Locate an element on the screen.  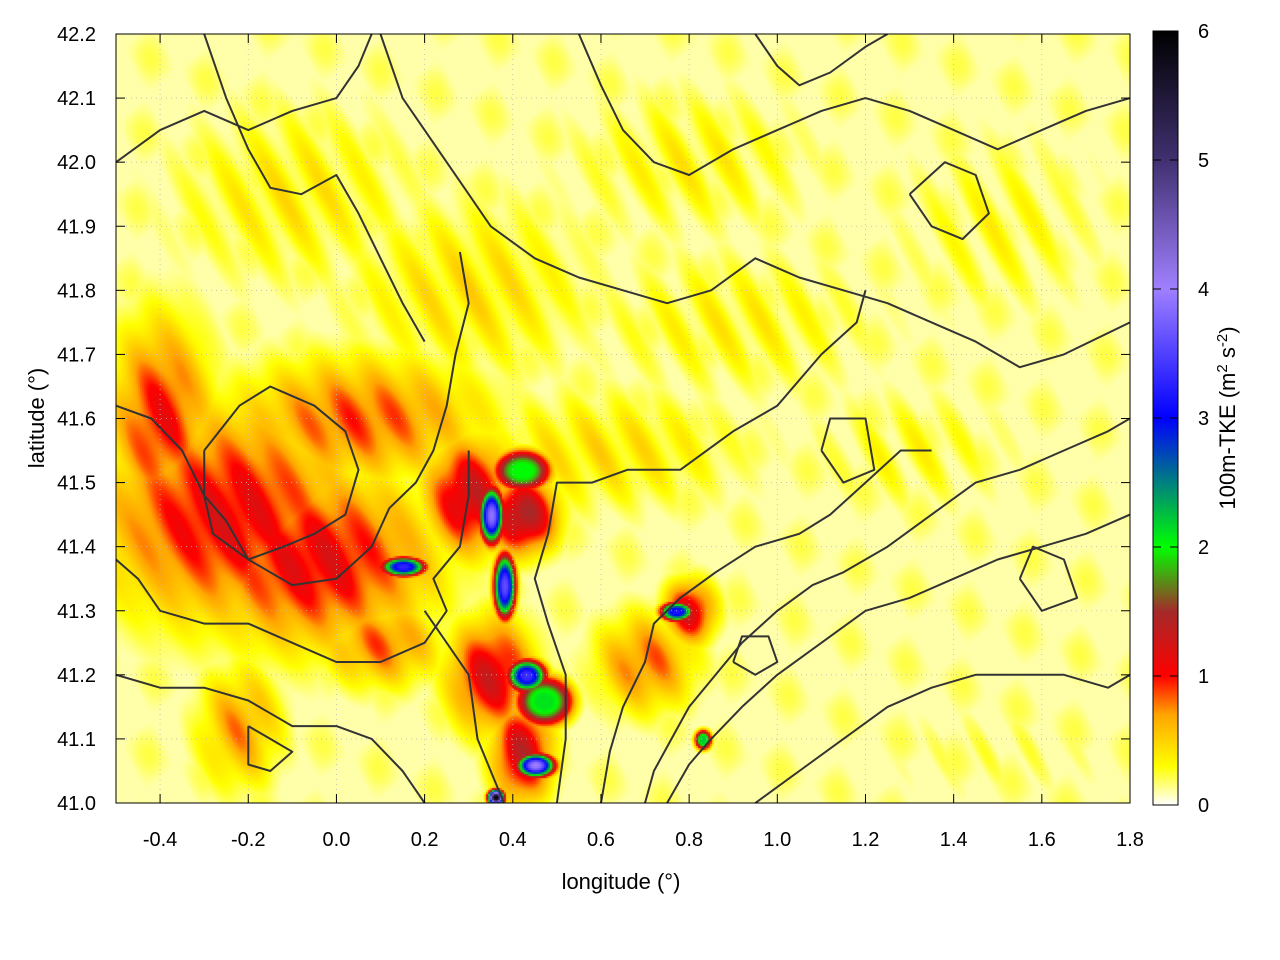
y-tick-label: 41.8 is located at coordinates (76, 291).